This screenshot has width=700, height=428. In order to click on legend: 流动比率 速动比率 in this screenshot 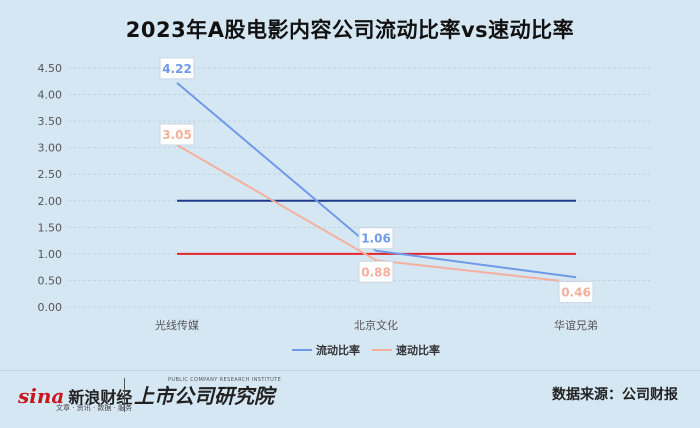, I will do `click(366, 350)`.